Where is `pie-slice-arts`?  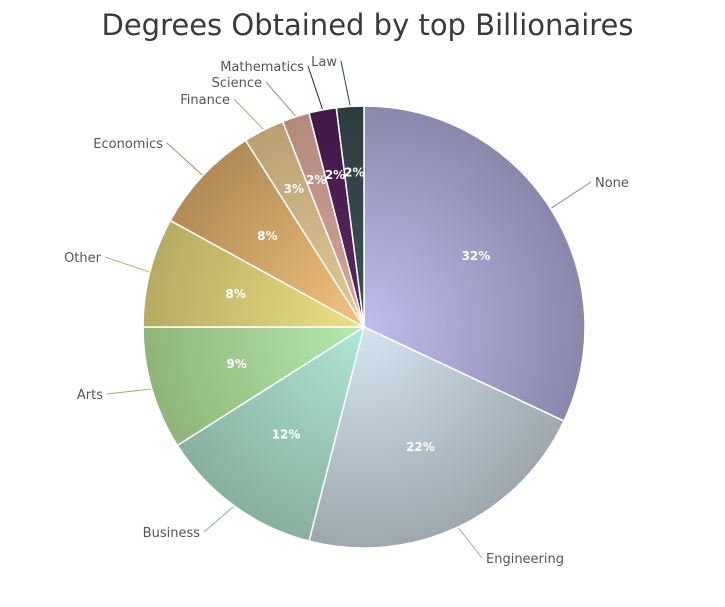 pie-slice-arts is located at coordinates (254, 386).